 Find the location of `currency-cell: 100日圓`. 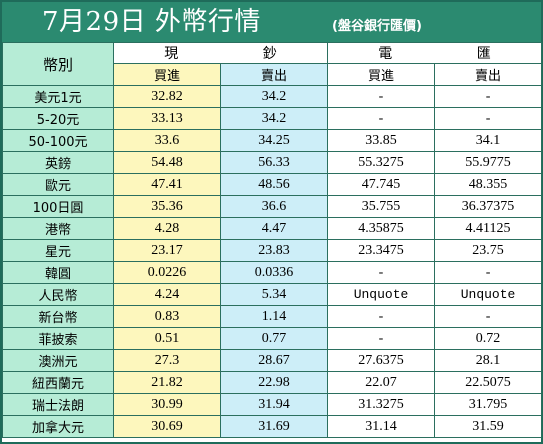

currency-cell: 100日圓 is located at coordinates (58, 206).